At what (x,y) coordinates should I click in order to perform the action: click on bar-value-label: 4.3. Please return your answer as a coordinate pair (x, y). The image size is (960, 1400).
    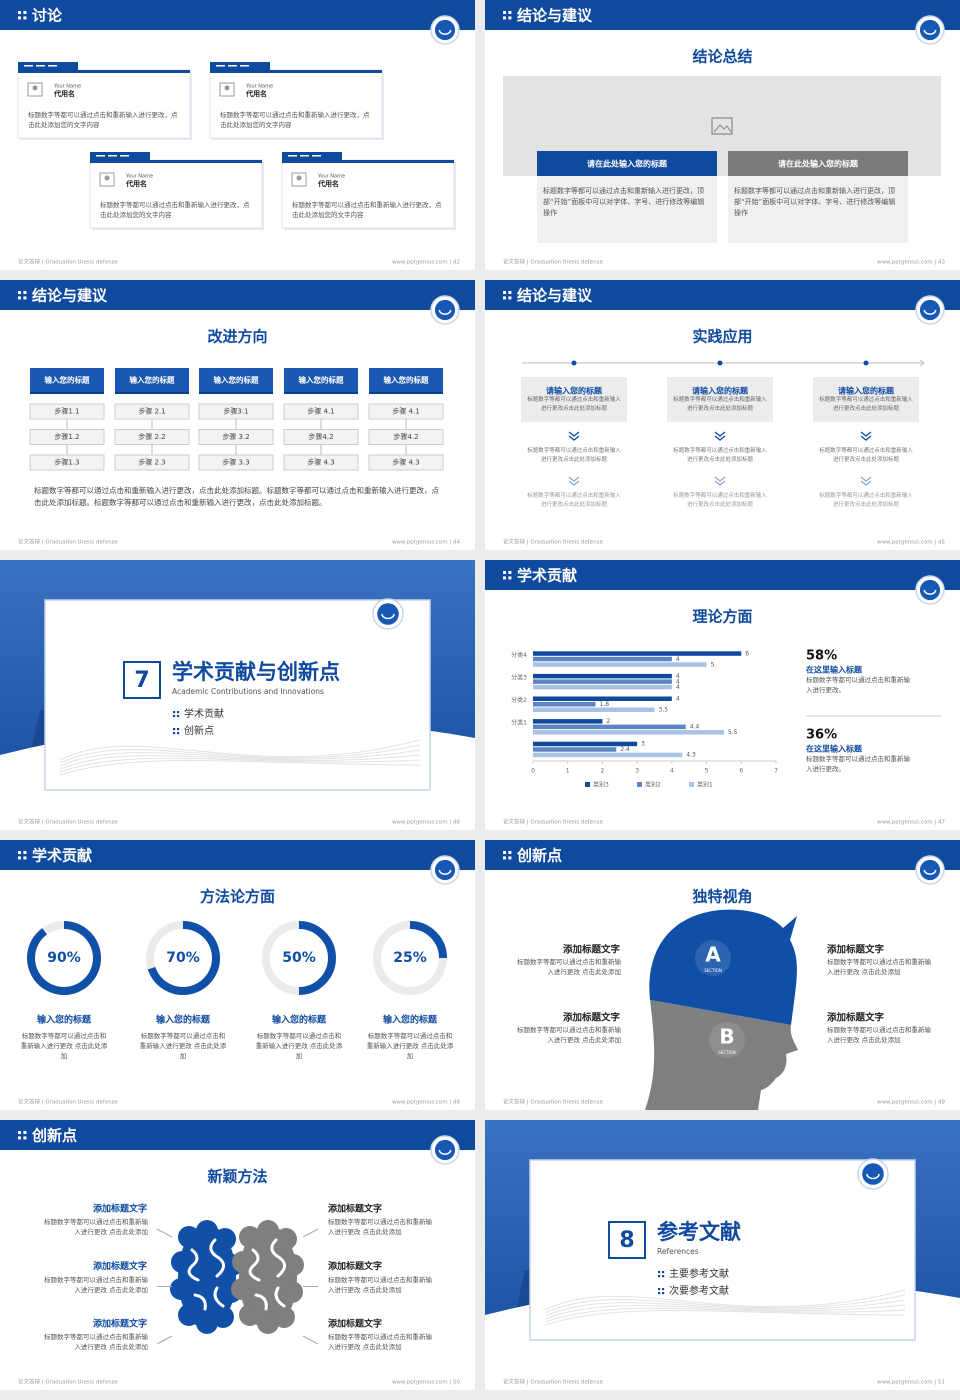
    Looking at the image, I should click on (691, 755).